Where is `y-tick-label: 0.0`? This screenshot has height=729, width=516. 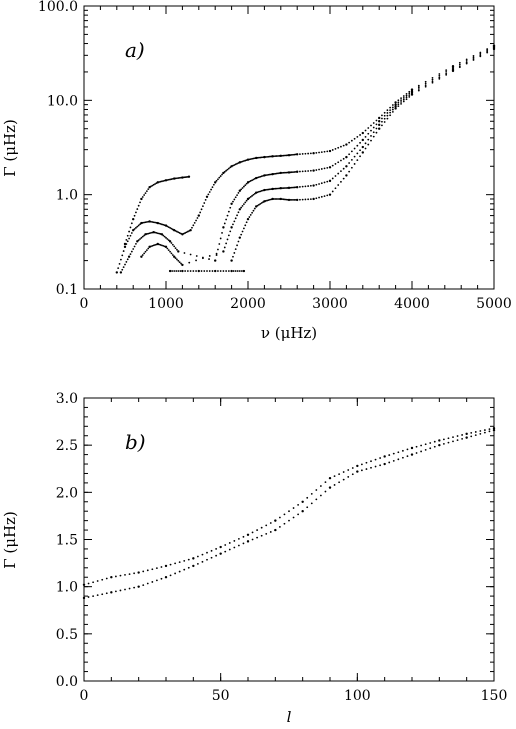 y-tick-label: 0.0 is located at coordinates (67, 682).